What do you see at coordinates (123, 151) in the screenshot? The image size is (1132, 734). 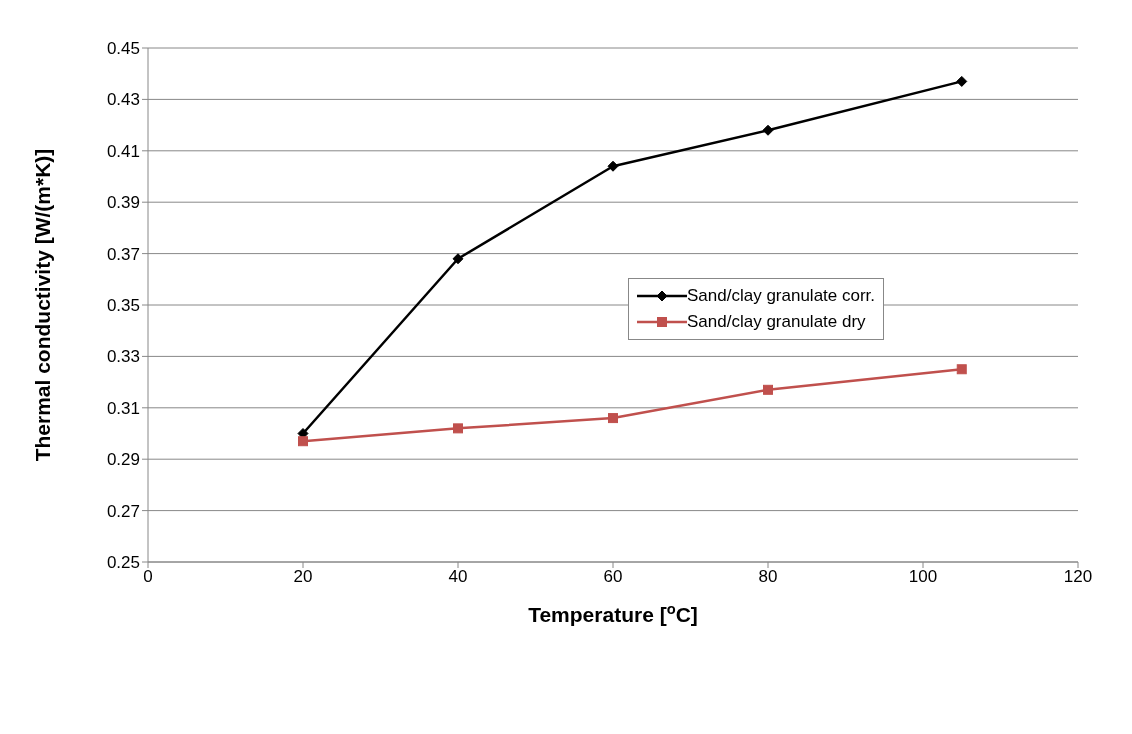 I see `y-tick-label: 0.41` at bounding box center [123, 151].